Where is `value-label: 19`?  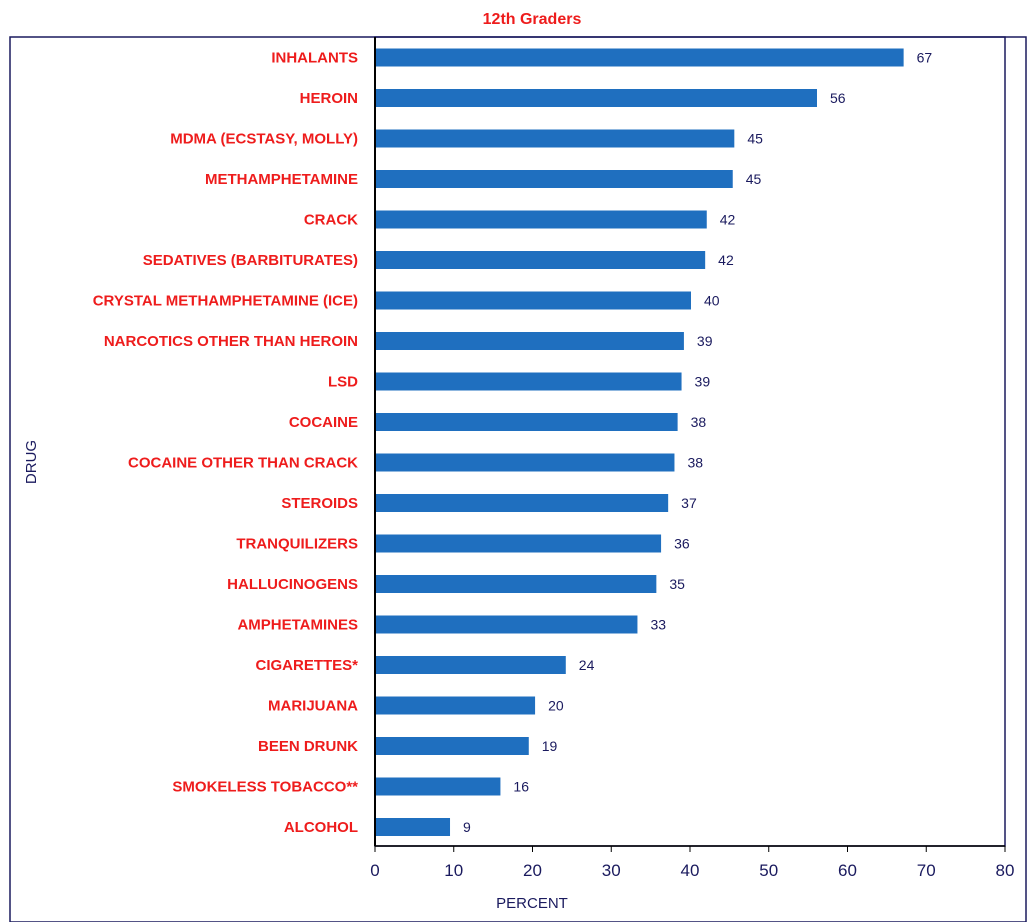
value-label: 19 is located at coordinates (550, 746).